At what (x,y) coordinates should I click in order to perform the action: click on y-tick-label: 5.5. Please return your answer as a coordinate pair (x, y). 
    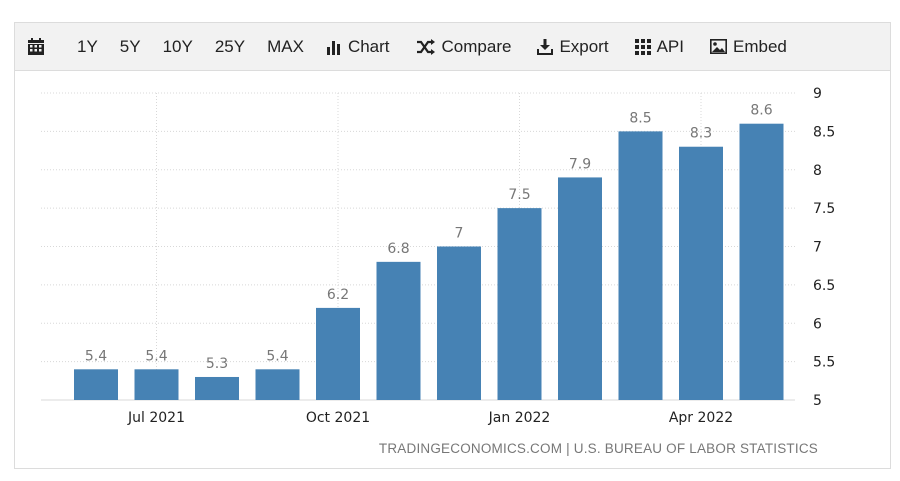
    Looking at the image, I should click on (824, 363).